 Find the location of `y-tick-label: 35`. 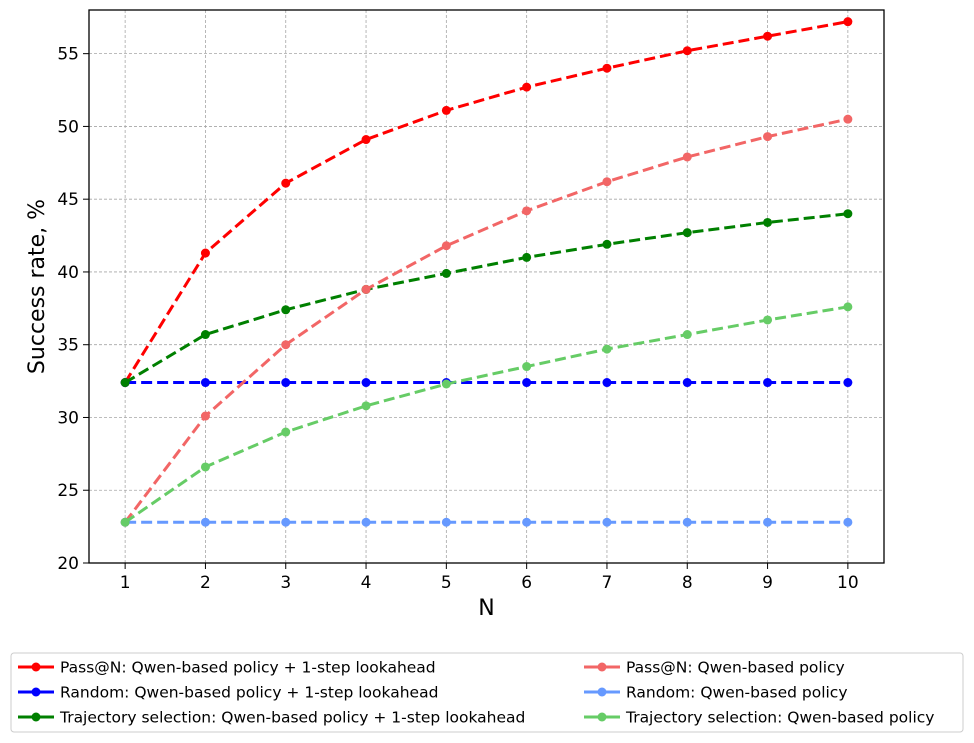

y-tick-label: 35 is located at coordinates (68, 346).